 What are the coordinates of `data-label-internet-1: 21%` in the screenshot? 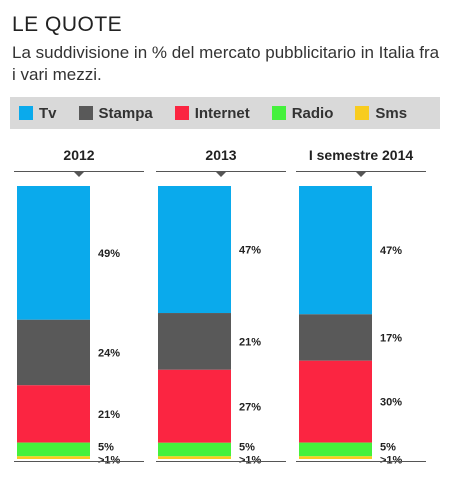 It's located at (109, 415).